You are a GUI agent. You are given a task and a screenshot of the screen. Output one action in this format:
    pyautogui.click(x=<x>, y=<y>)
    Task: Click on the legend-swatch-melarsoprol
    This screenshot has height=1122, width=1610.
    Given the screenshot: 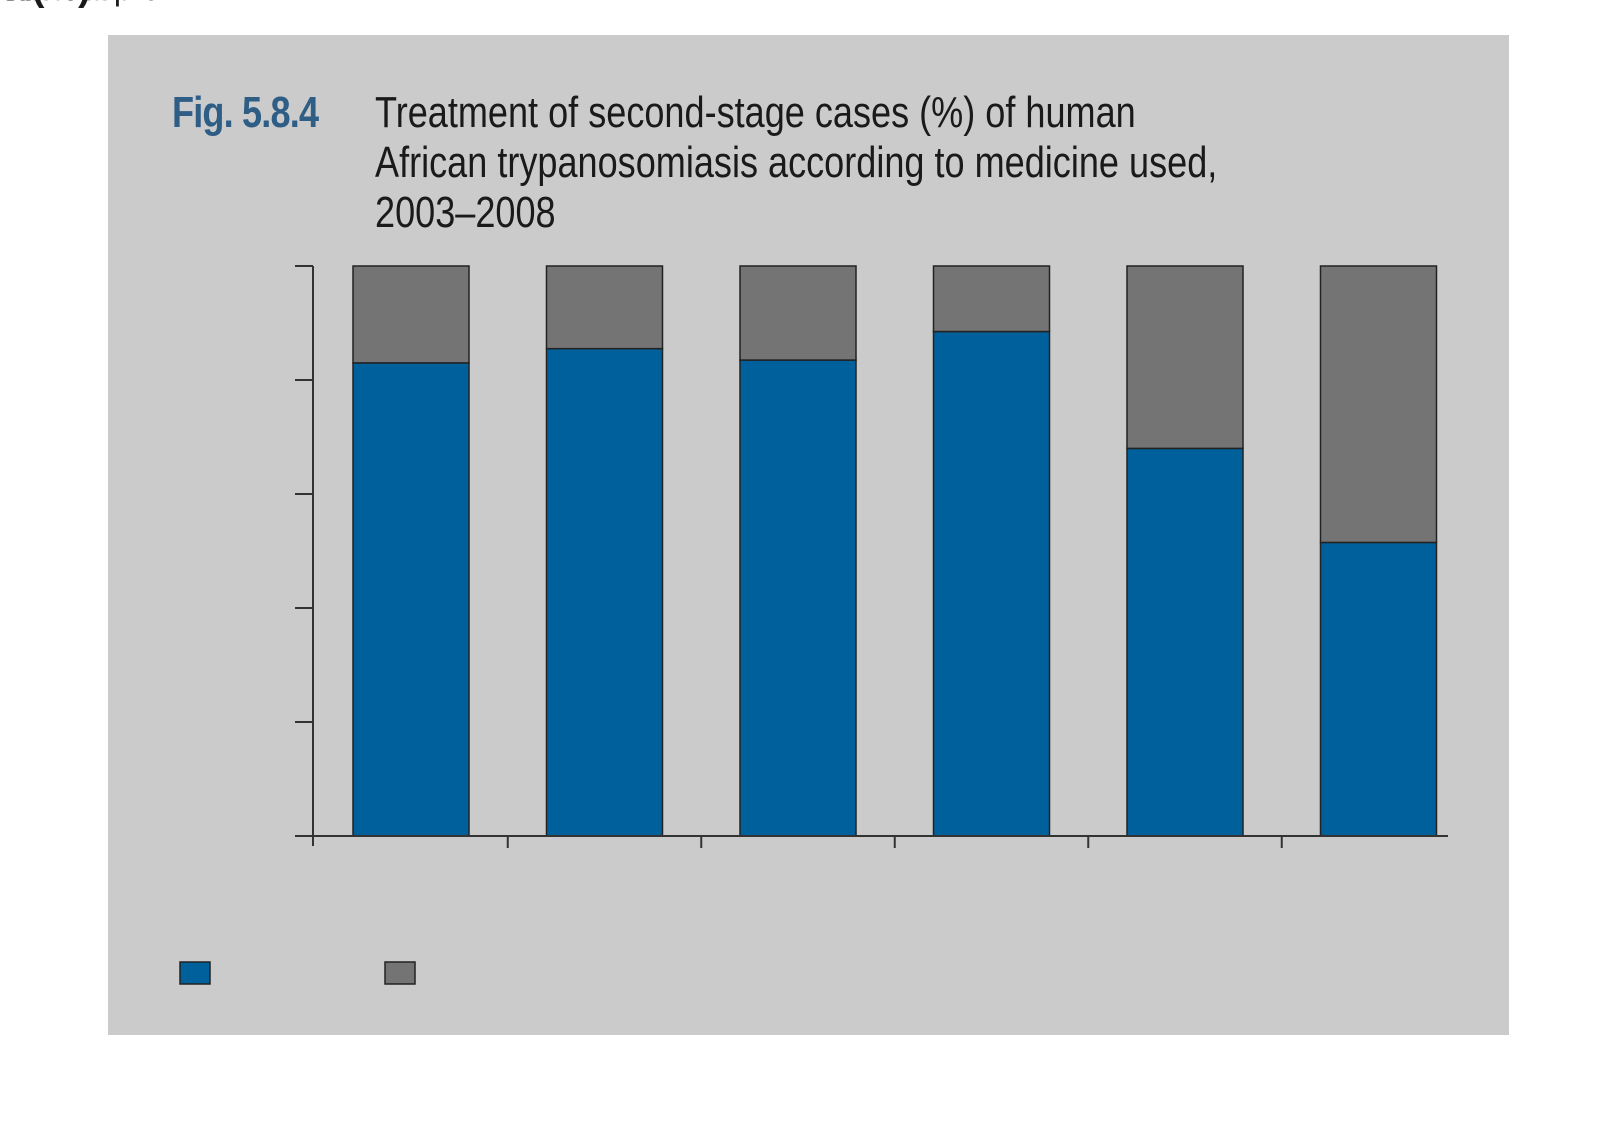 What is the action you would take?
    pyautogui.click(x=195, y=973)
    